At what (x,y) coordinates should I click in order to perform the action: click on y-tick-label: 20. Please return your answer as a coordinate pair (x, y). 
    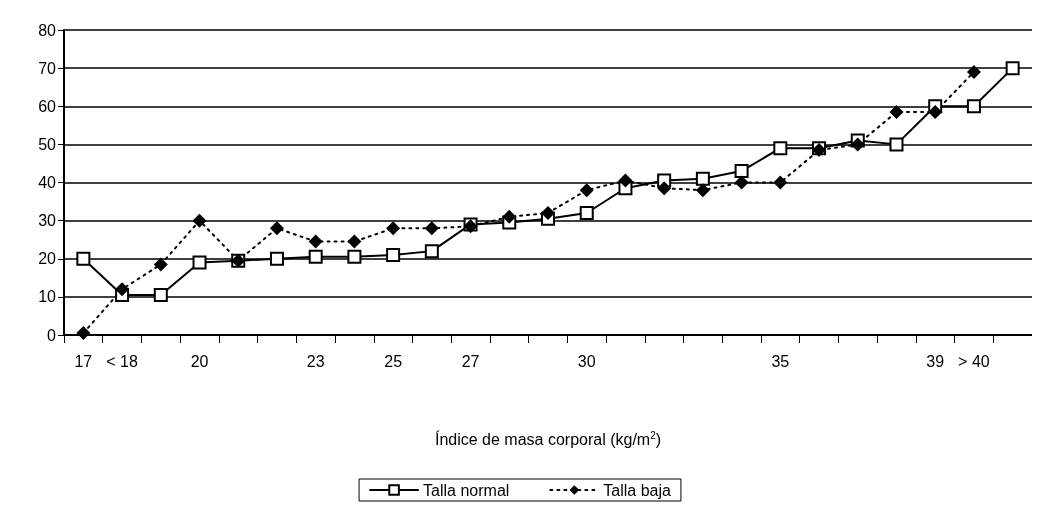
    Looking at the image, I should click on (47, 259).